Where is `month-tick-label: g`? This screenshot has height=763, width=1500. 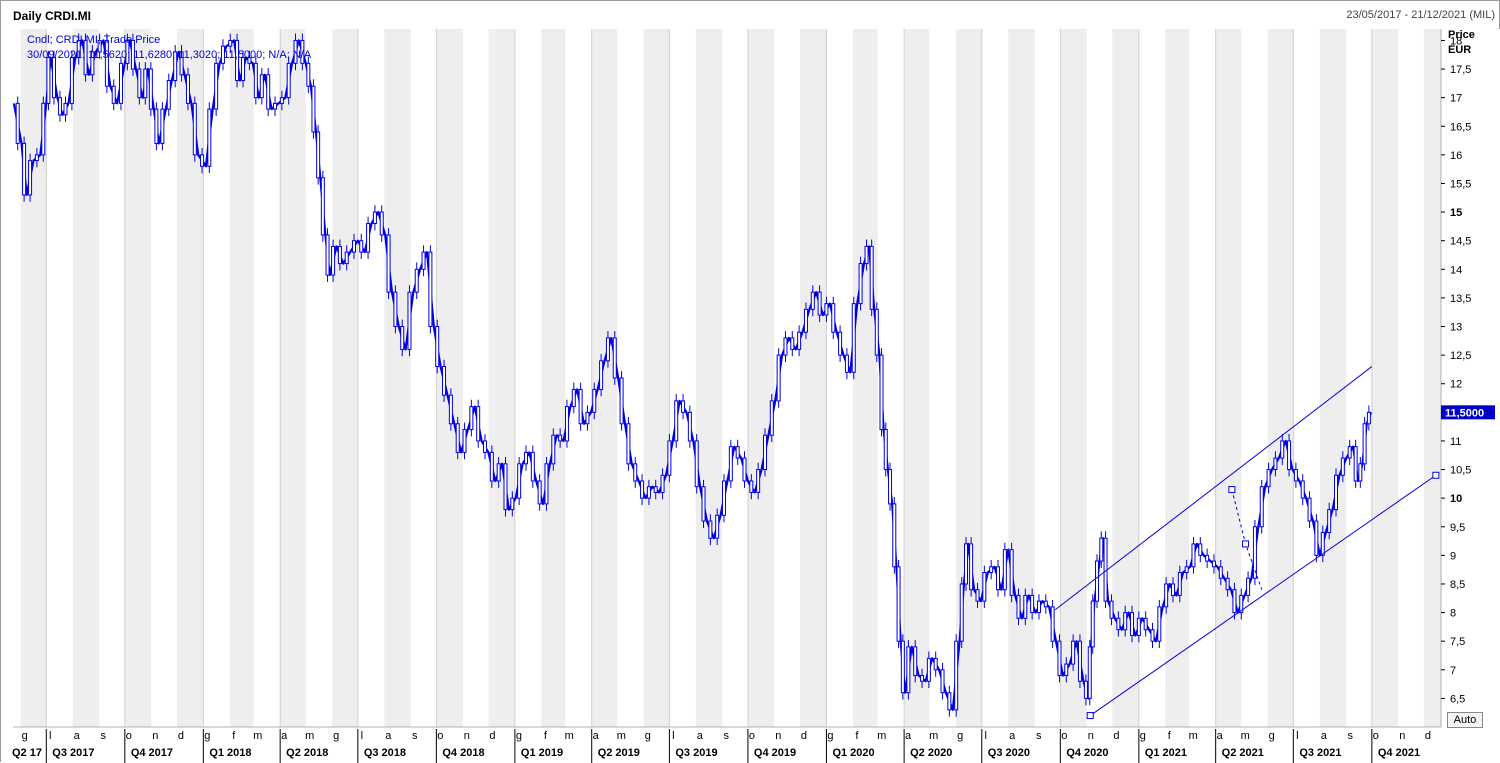
month-tick-label: g is located at coordinates (1272, 736).